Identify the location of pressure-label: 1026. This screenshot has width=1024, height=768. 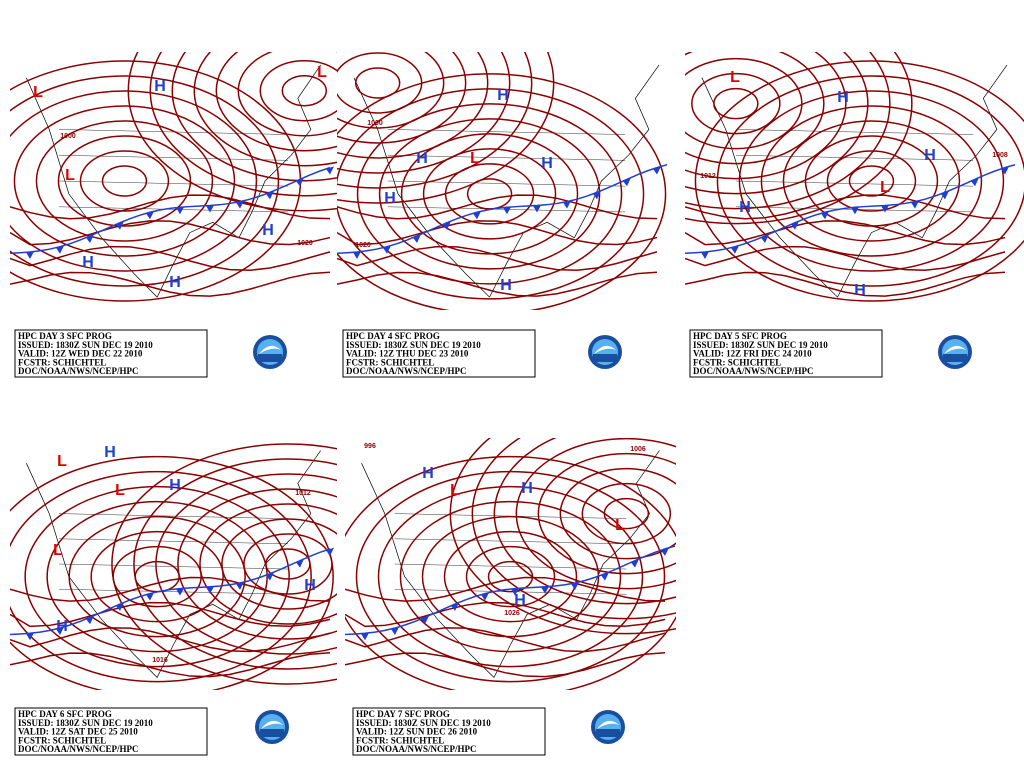
(512, 613).